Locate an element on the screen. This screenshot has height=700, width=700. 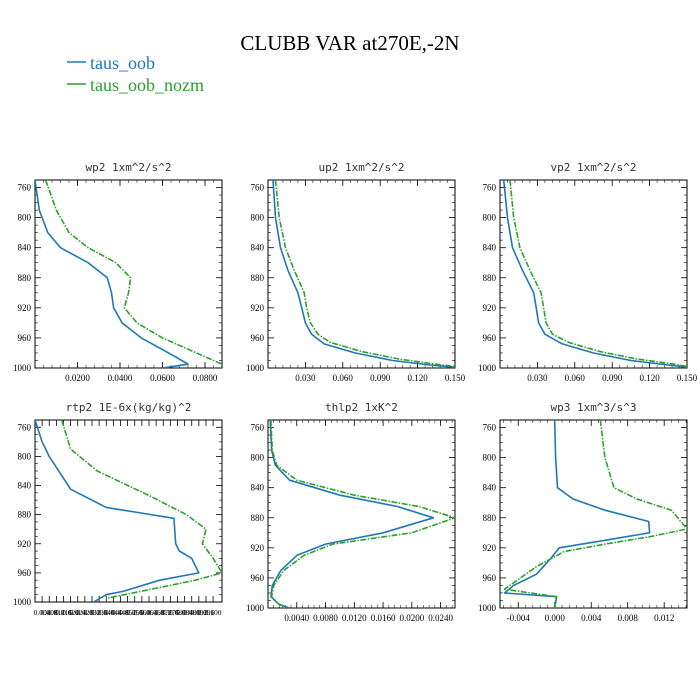
legend-label-taus-oob: taus_oob is located at coordinates (122, 63).